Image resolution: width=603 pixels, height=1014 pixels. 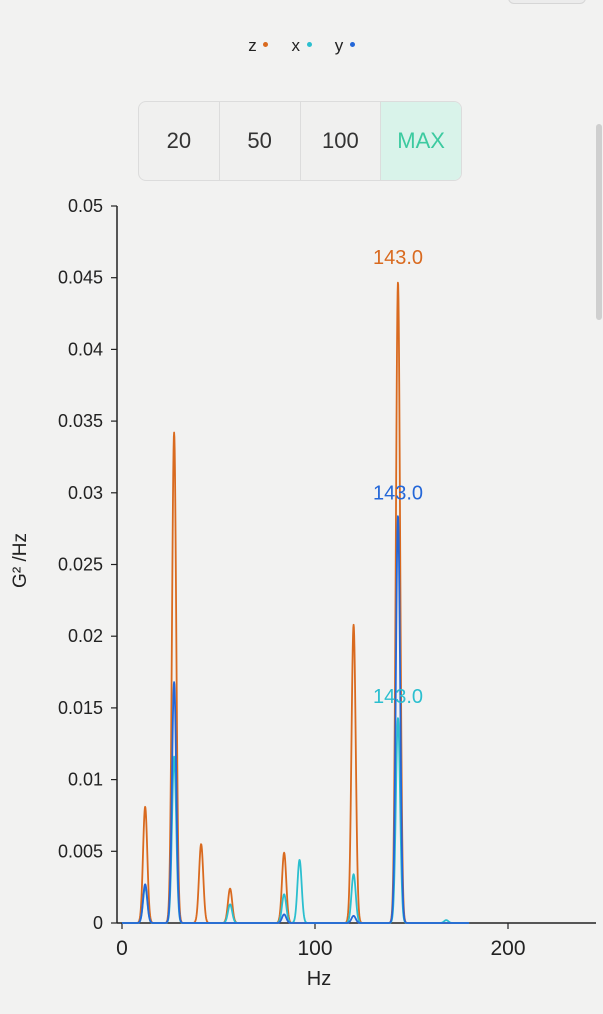 I want to click on legend-item-y: y, so click(x=345, y=46).